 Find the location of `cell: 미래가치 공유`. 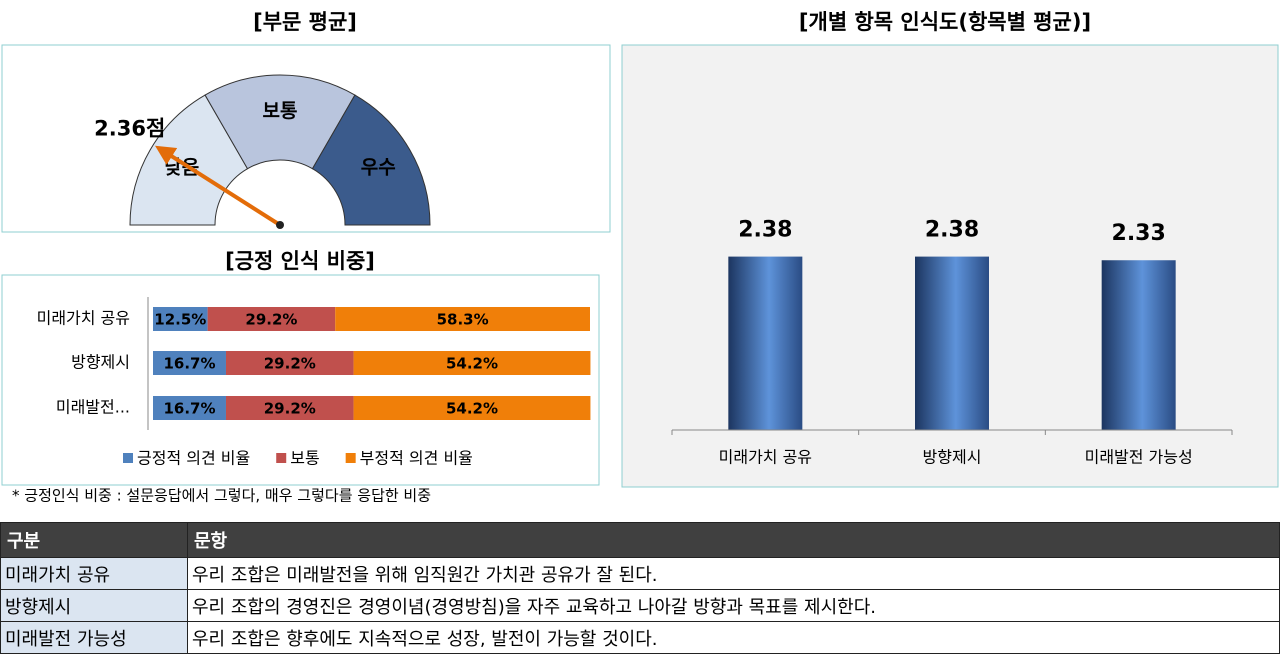

cell: 미래가치 공유 is located at coordinates (94, 573).